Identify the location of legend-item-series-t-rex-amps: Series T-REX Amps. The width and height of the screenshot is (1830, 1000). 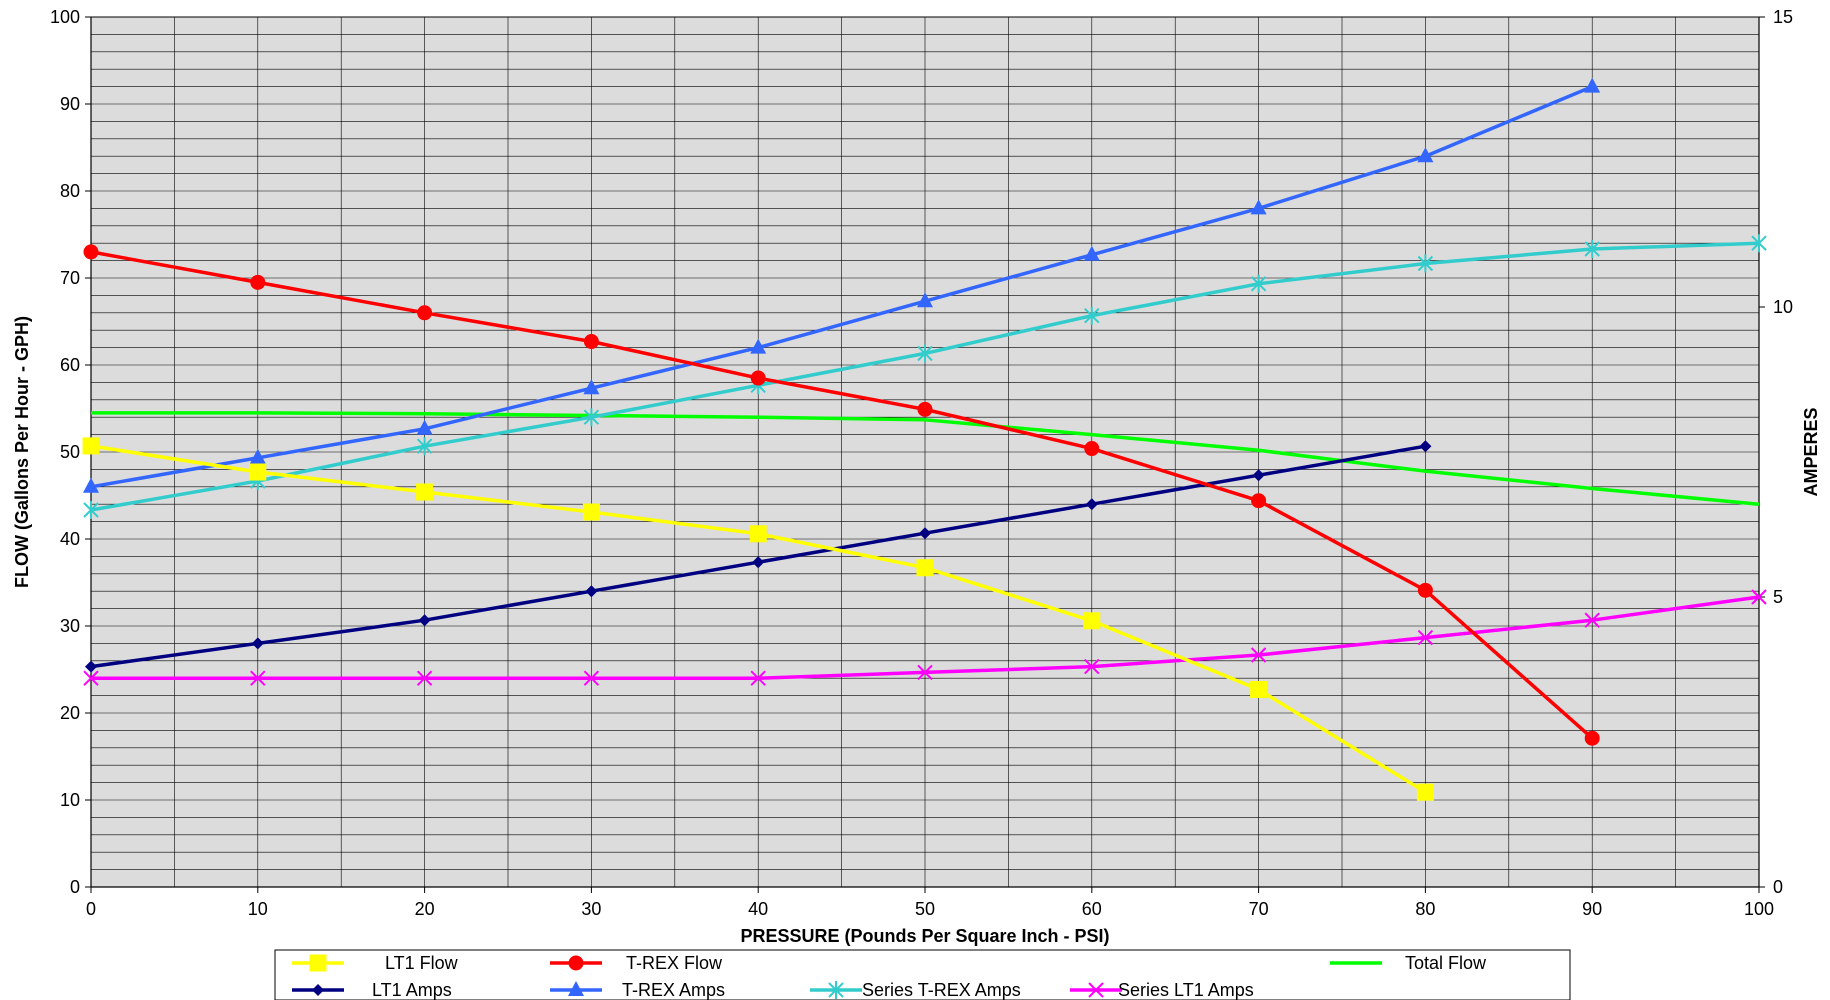
(915, 990).